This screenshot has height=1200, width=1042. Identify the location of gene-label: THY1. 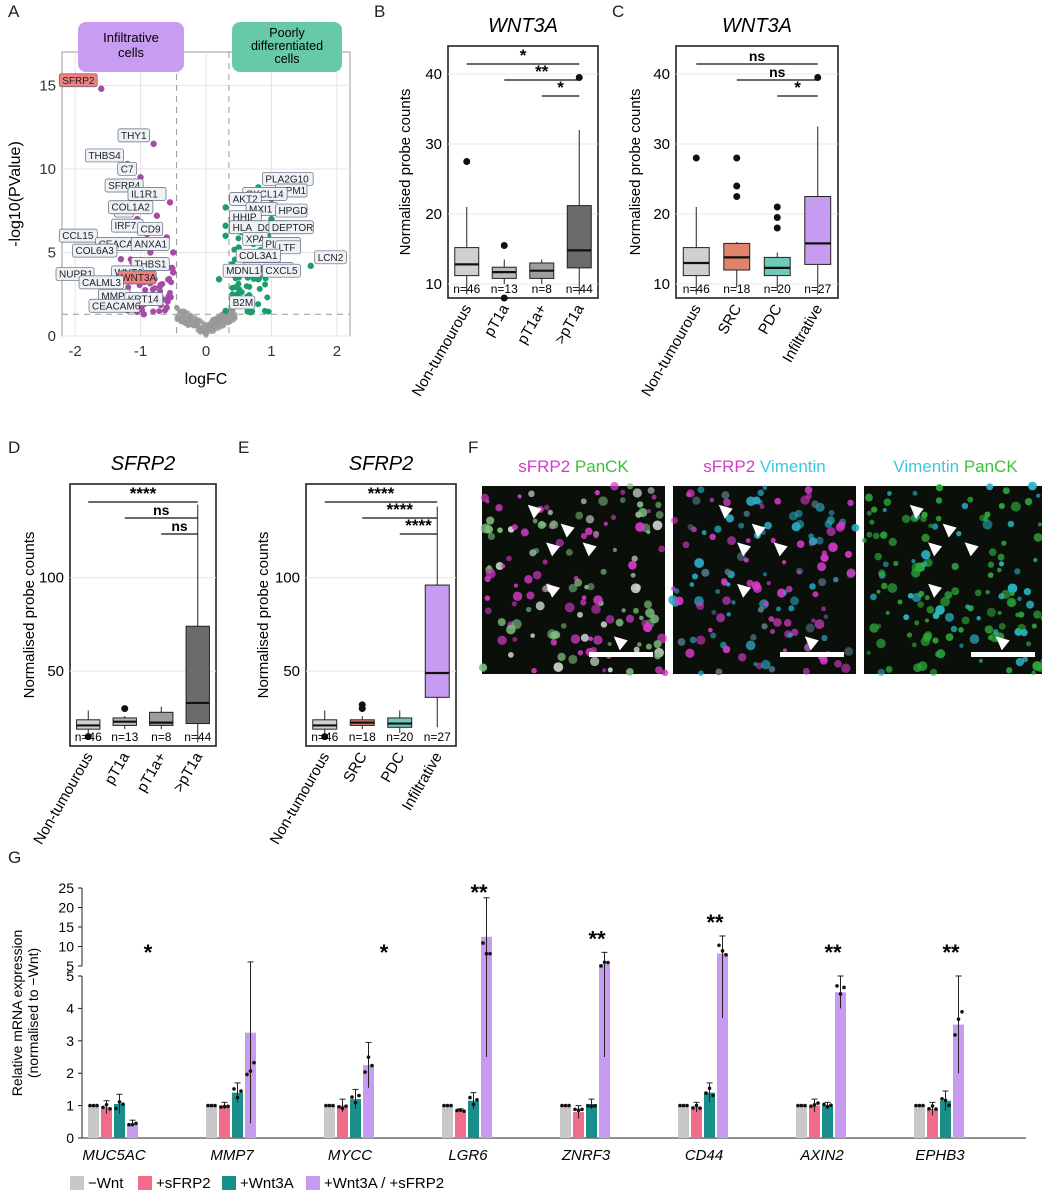
(134, 136).